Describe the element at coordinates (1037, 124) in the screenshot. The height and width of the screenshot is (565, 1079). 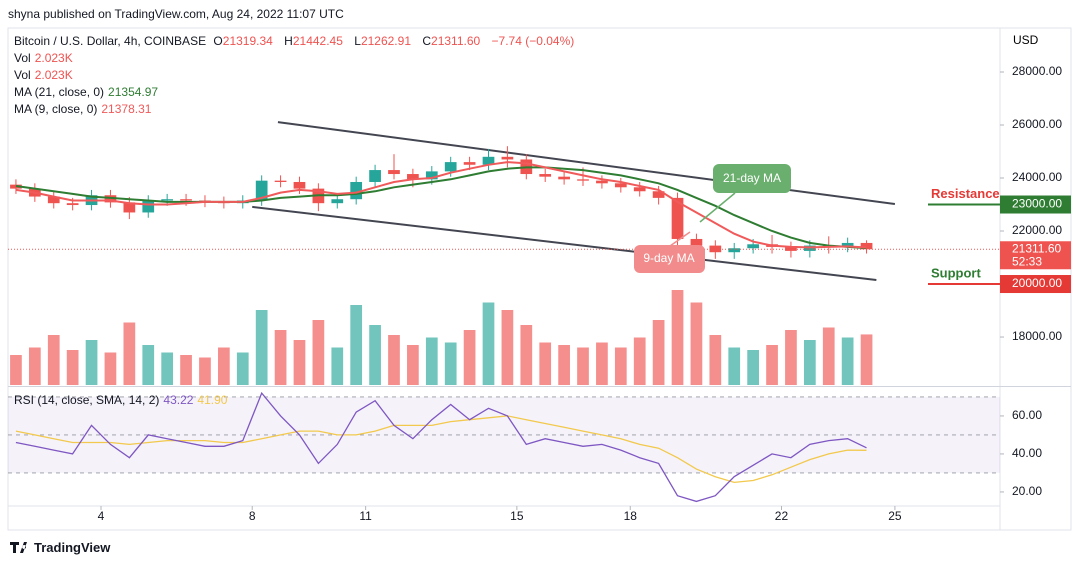
I see `y-tick-label: 26000.00` at that location.